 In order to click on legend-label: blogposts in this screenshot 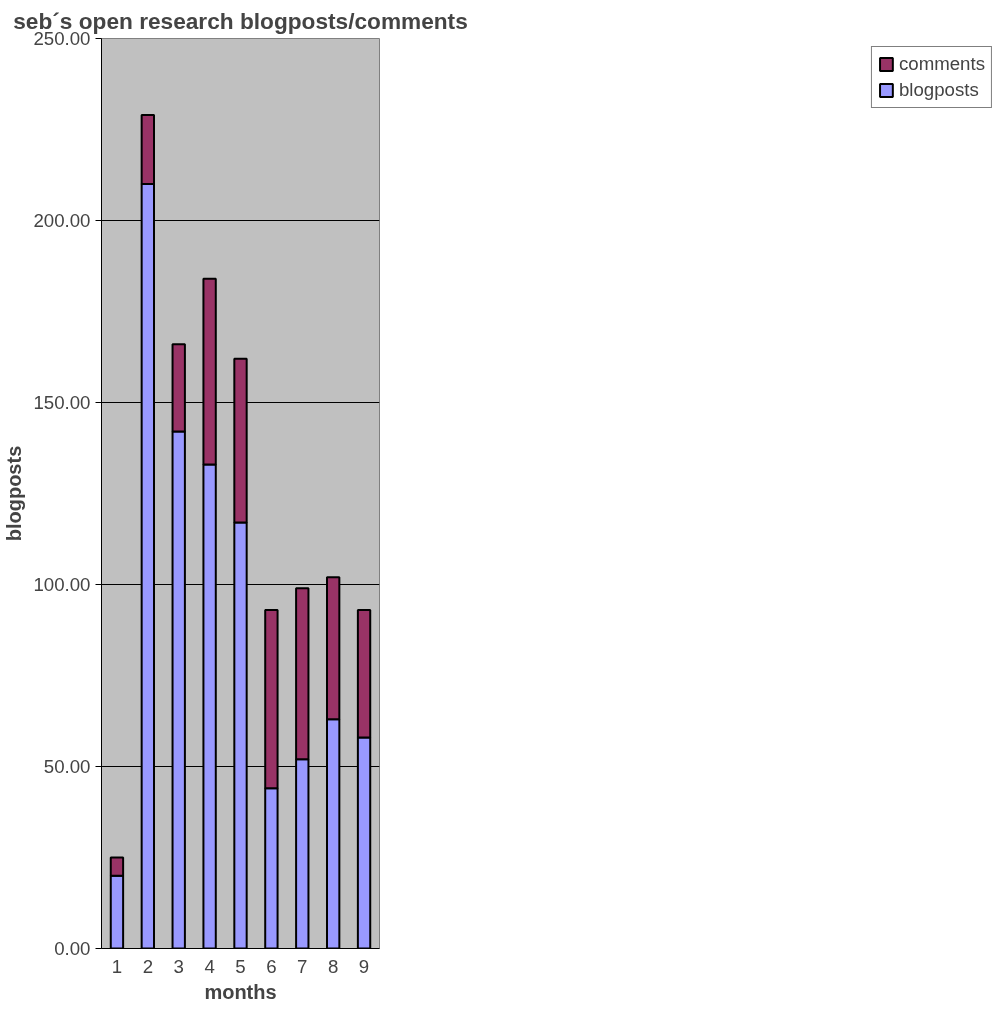, I will do `click(938, 90)`.